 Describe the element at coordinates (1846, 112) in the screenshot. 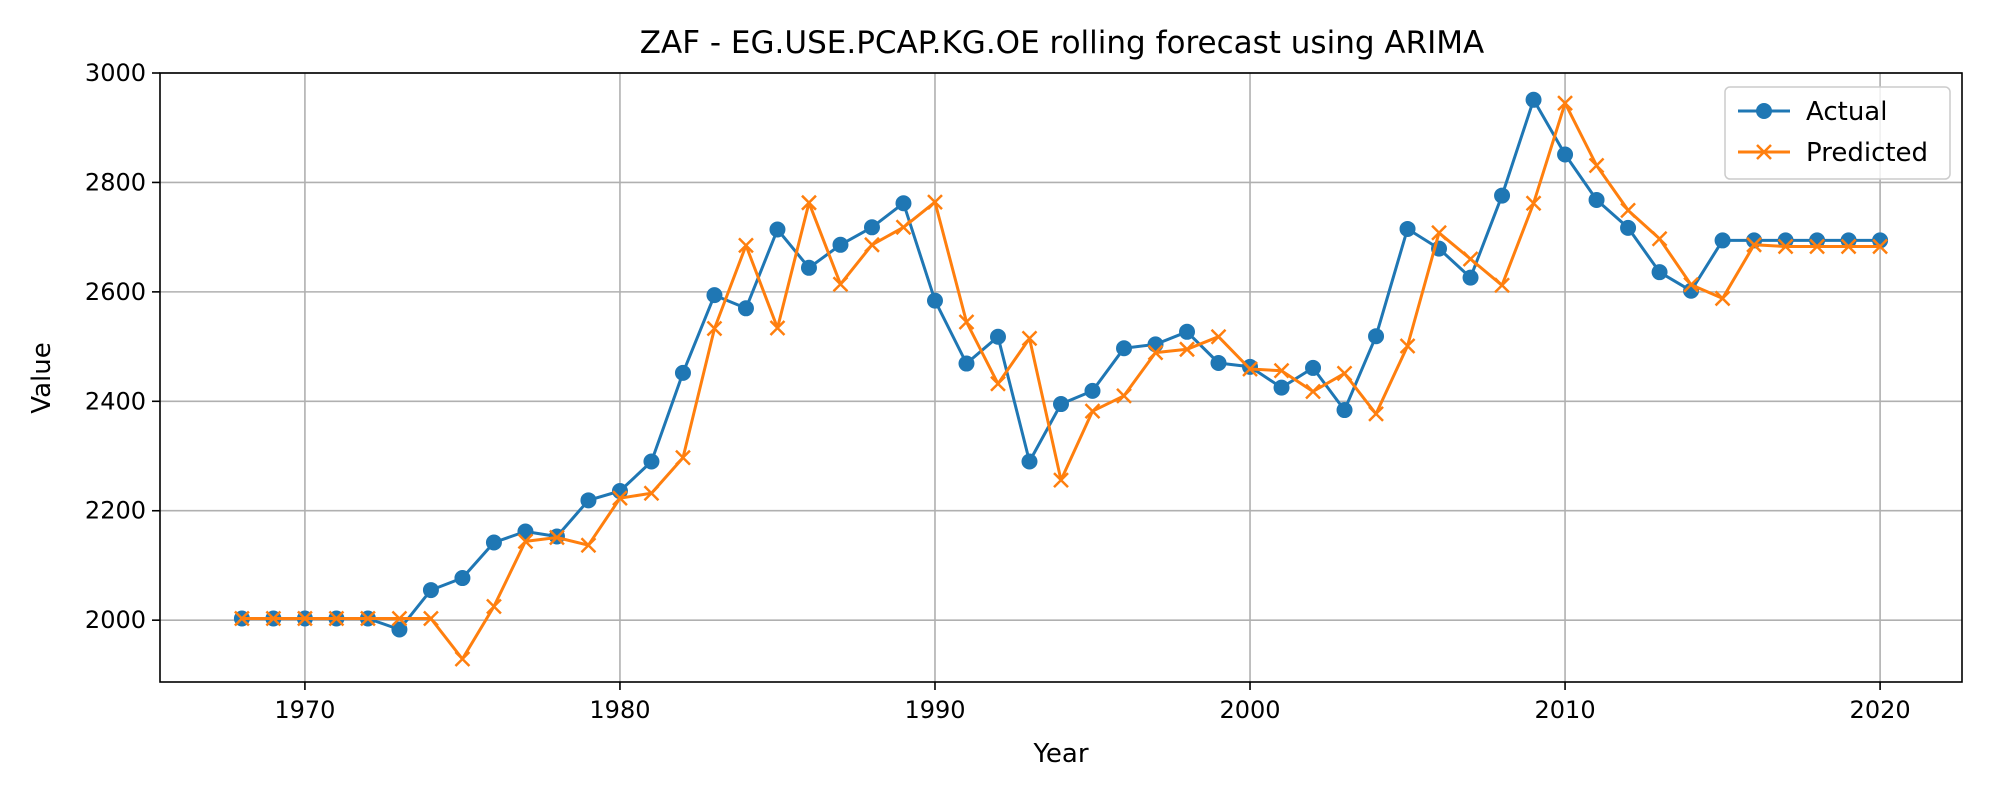

I see `legend-label-actual: Actual` at that location.